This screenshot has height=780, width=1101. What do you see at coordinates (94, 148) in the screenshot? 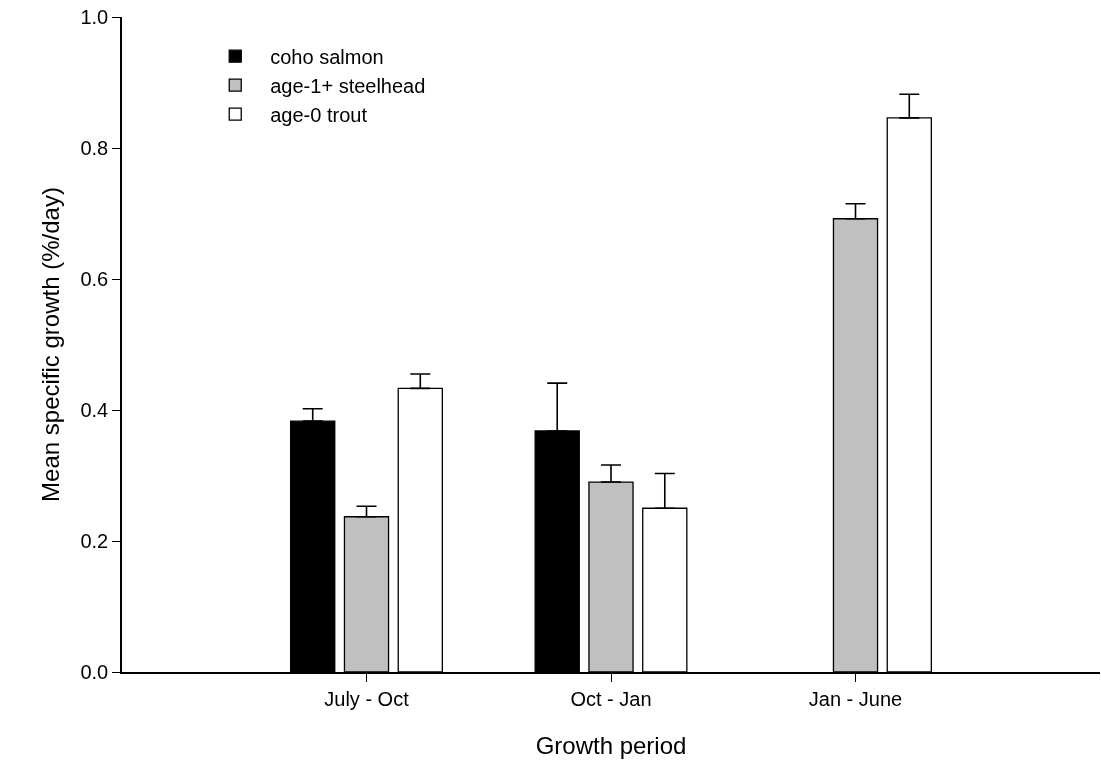
I see `y-tick-label: 0.8` at bounding box center [94, 148].